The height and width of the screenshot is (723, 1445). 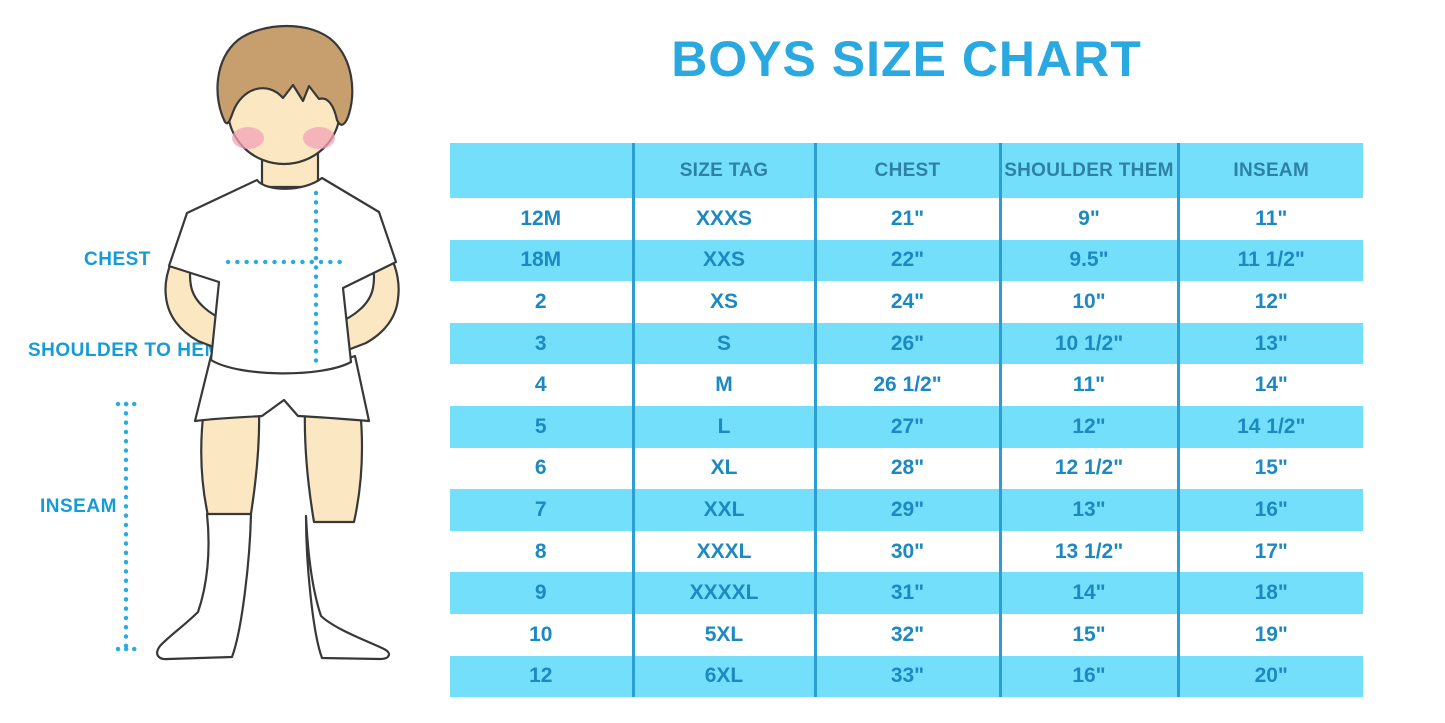 I want to click on table-cell: 9.5", so click(x=1088, y=260).